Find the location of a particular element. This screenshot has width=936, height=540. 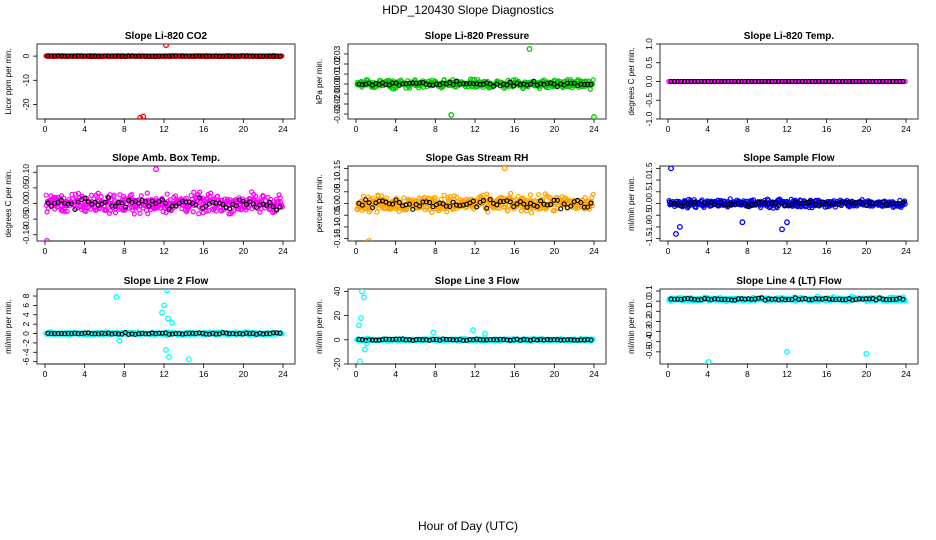

y-axis-label: percent per min. is located at coordinates (319, 204).